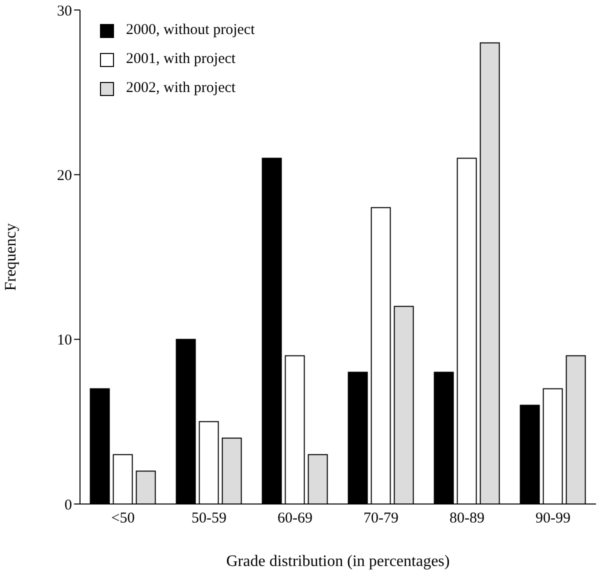  What do you see at coordinates (338, 561) in the screenshot?
I see `x-axis-title: Grade distribution (in percentages)` at bounding box center [338, 561].